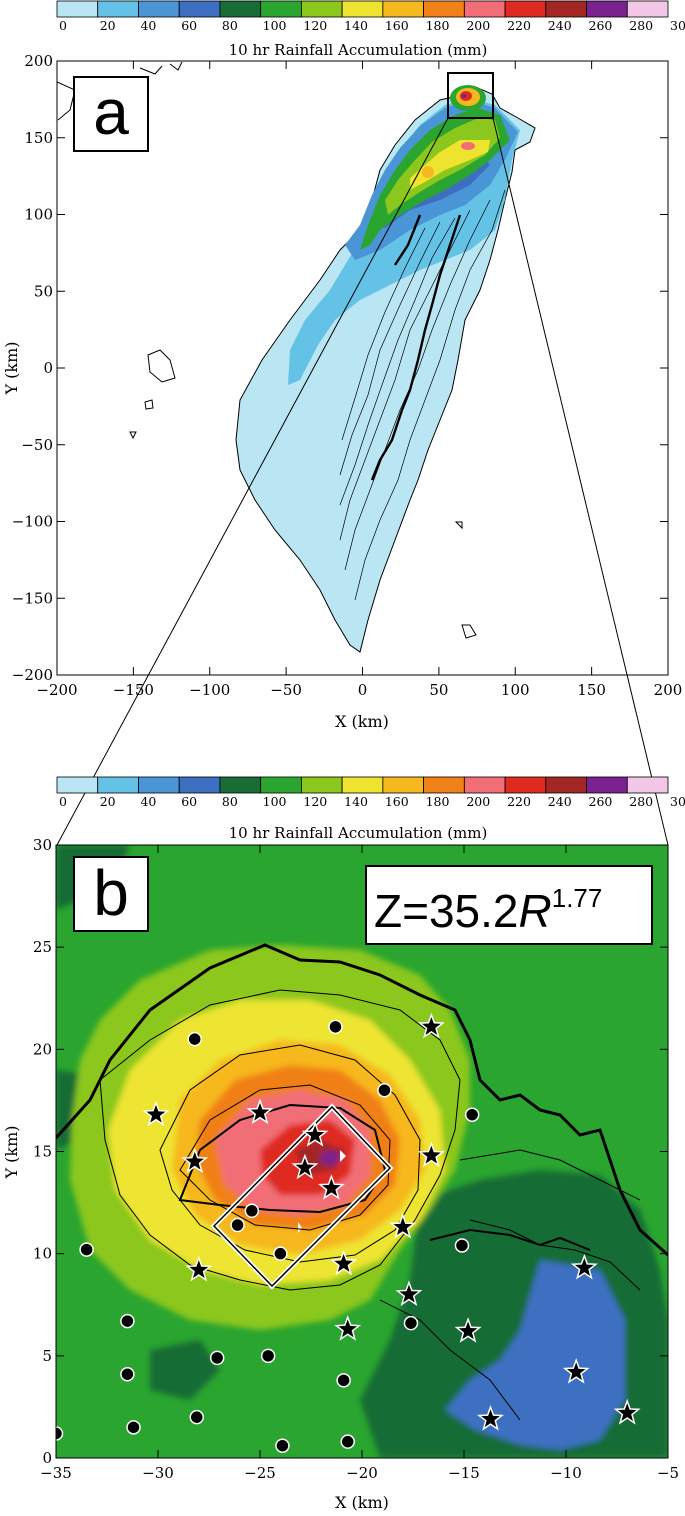 This screenshot has height=1516, width=685. I want to click on rain-region-blue, so click(535, 1355).